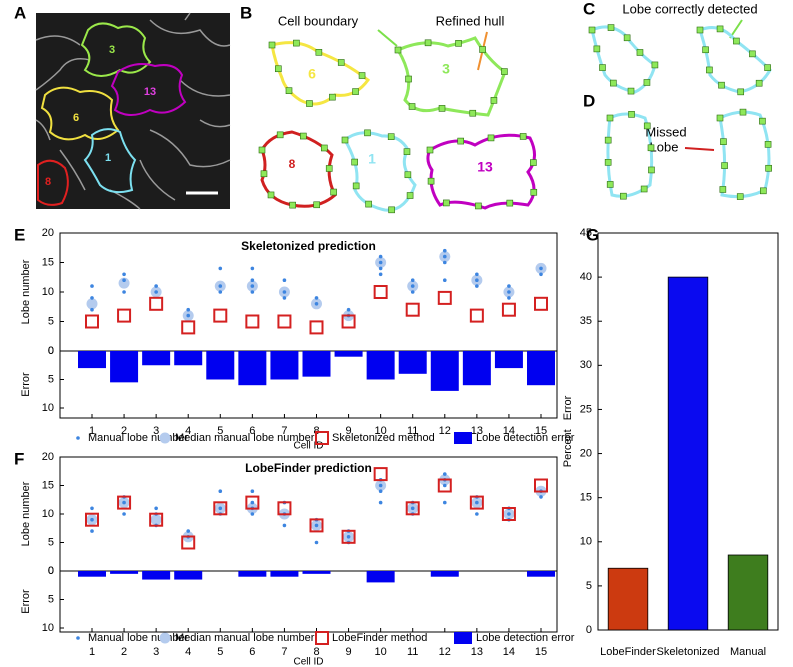 The width and height of the screenshot is (793, 667). Describe the element at coordinates (20, 12) in the screenshot. I see `panel-label: A` at that location.